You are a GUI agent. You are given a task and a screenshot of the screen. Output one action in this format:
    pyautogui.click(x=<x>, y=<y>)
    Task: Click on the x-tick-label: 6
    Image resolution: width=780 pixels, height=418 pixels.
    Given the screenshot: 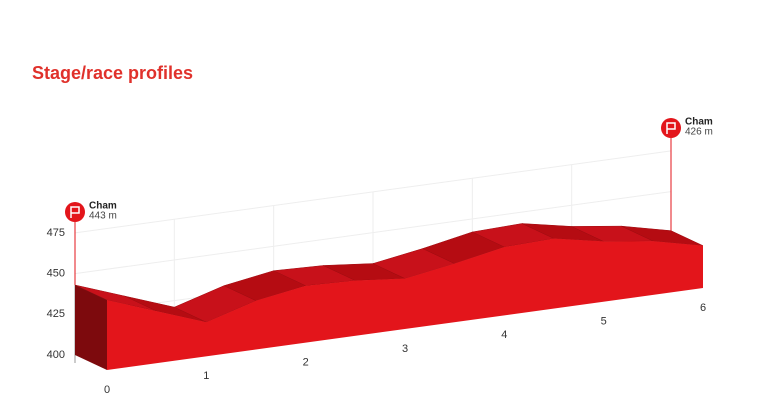 What is the action you would take?
    pyautogui.click(x=703, y=308)
    